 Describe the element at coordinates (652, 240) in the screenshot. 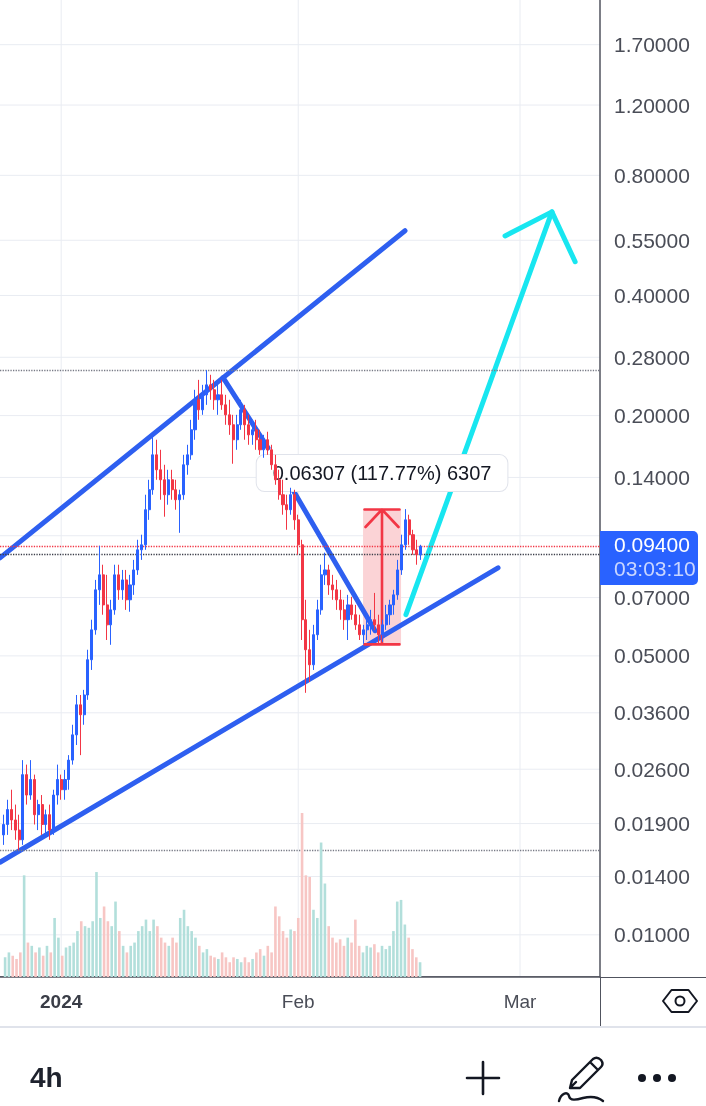

I see `y-tick-label: 0.55000` at that location.